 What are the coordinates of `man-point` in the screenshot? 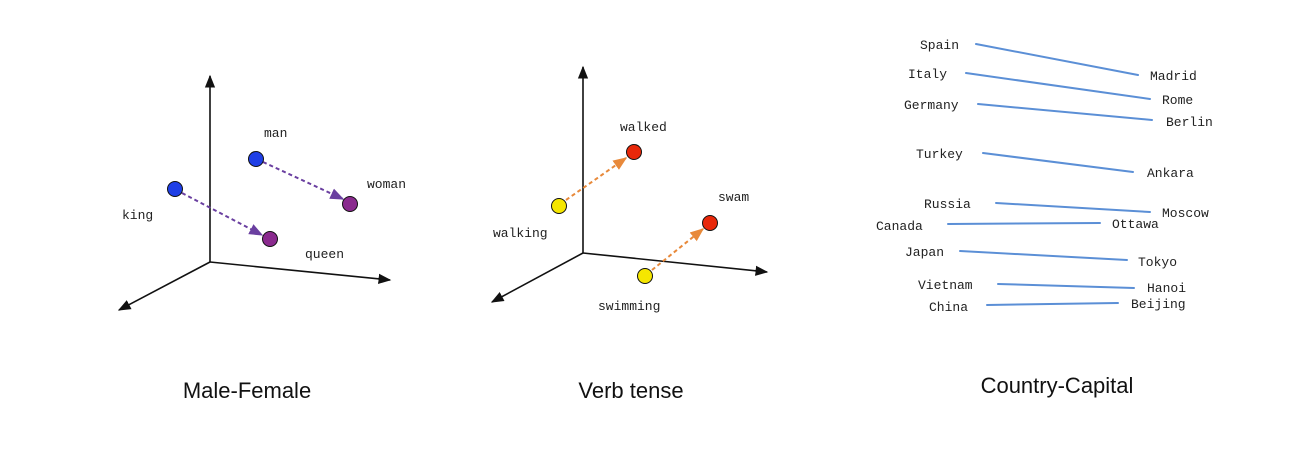 It's located at (256, 159).